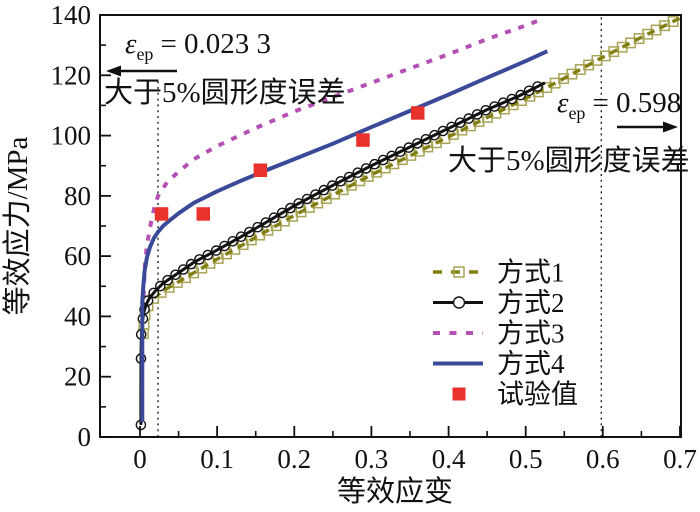 The width and height of the screenshot is (700, 512). I want to click on x-tick-label: 0.1, so click(217, 459).